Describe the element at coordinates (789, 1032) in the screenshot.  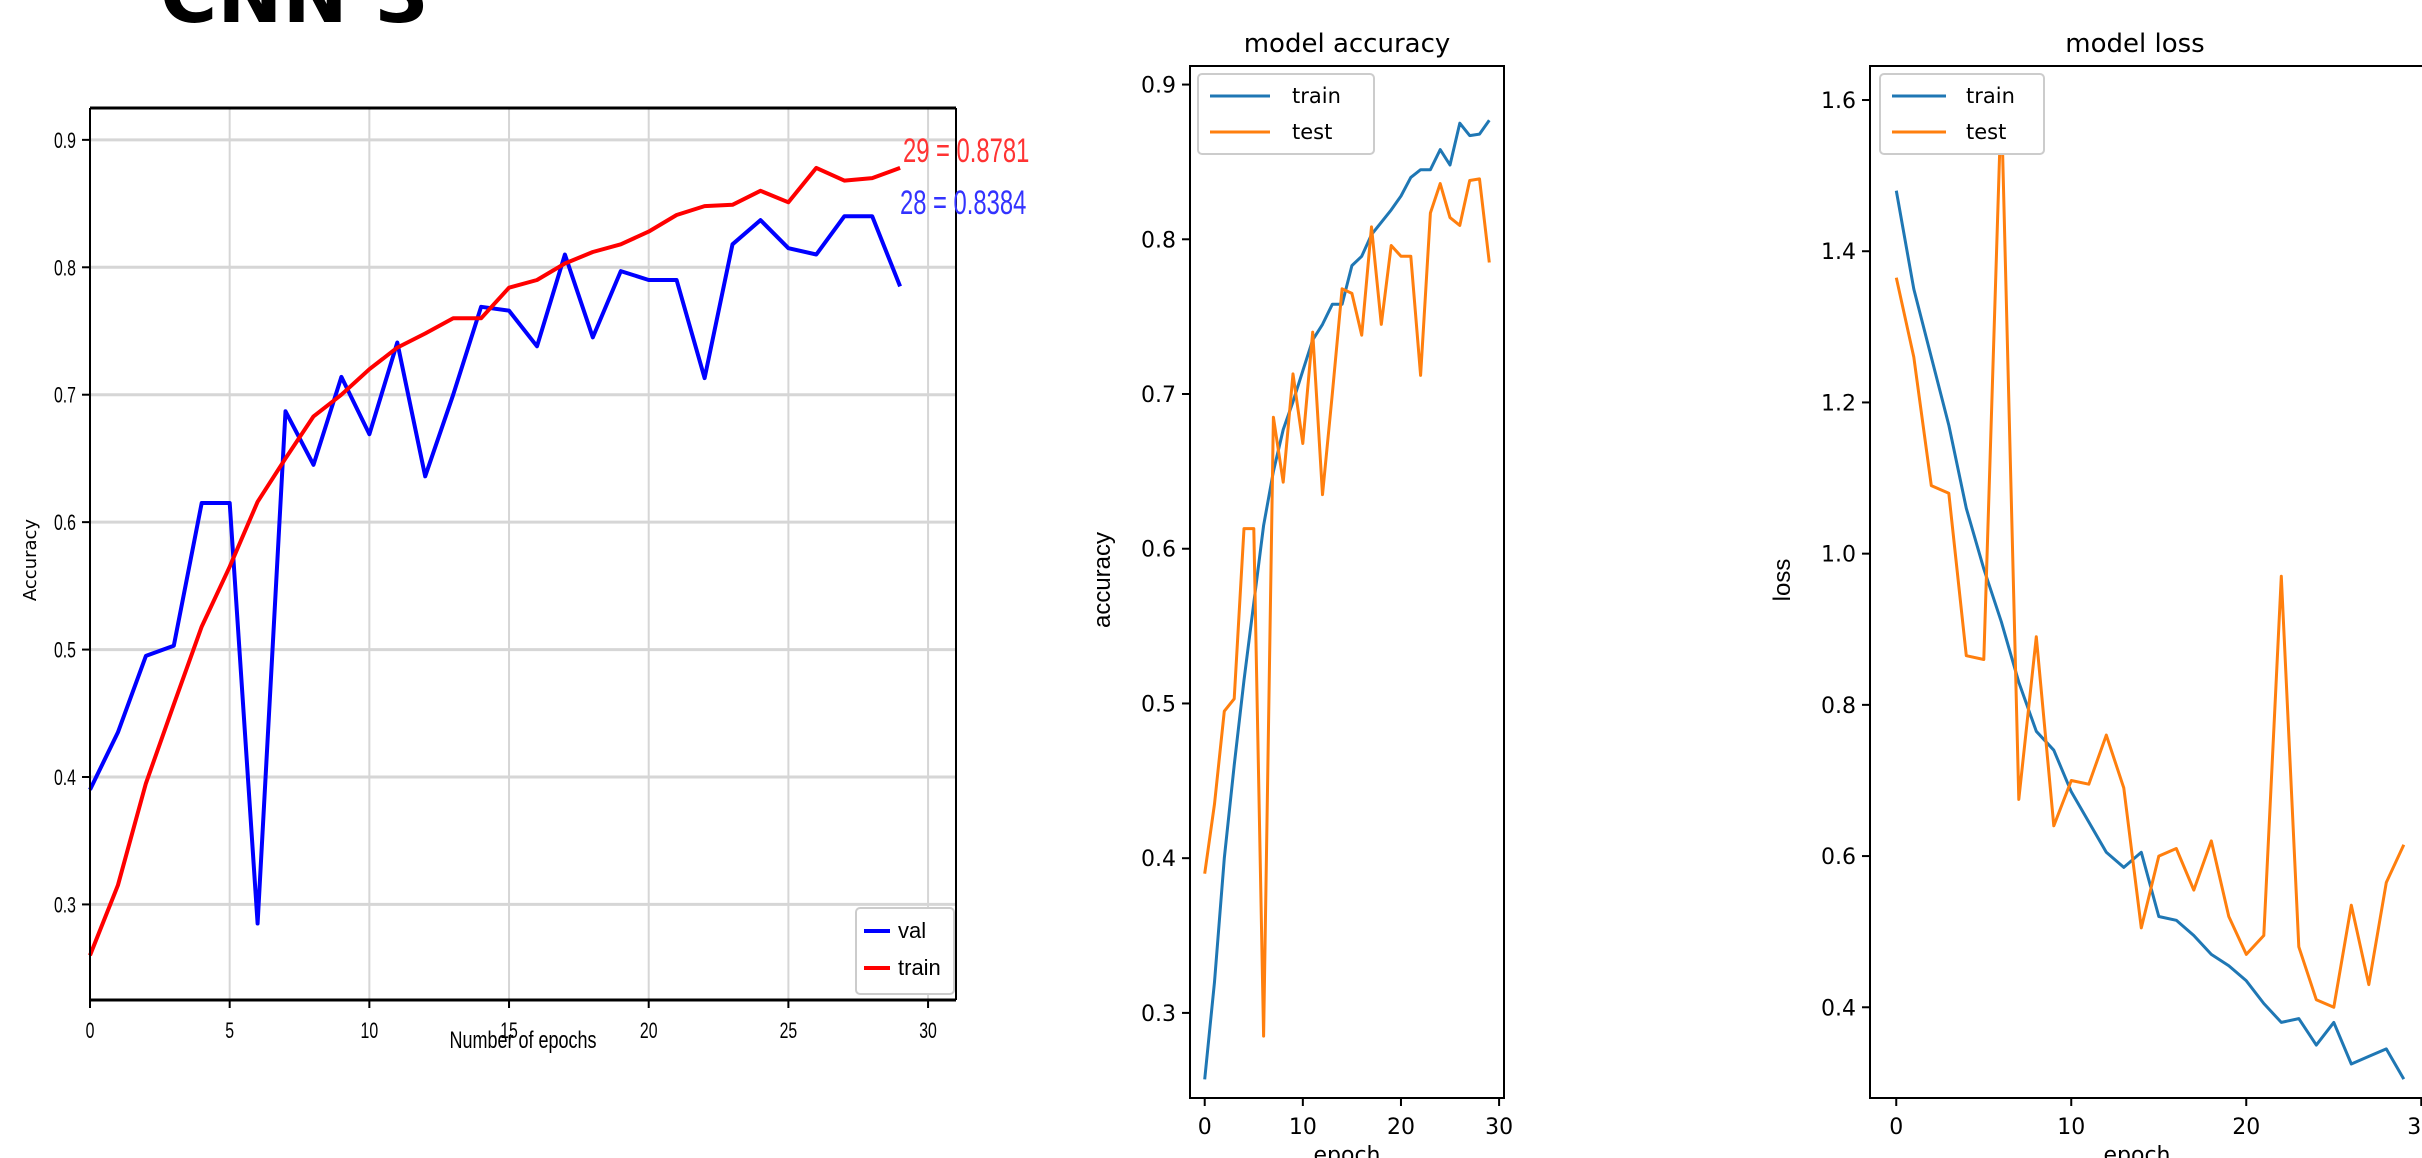
I see `c1-xtick-label: 25` at that location.